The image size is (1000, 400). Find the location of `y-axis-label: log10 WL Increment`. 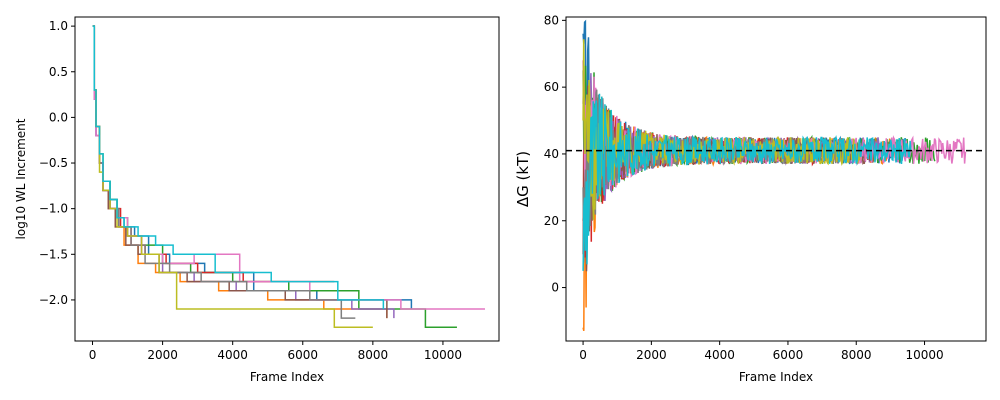

y-axis-label: log10 WL Increment is located at coordinates (21, 178).